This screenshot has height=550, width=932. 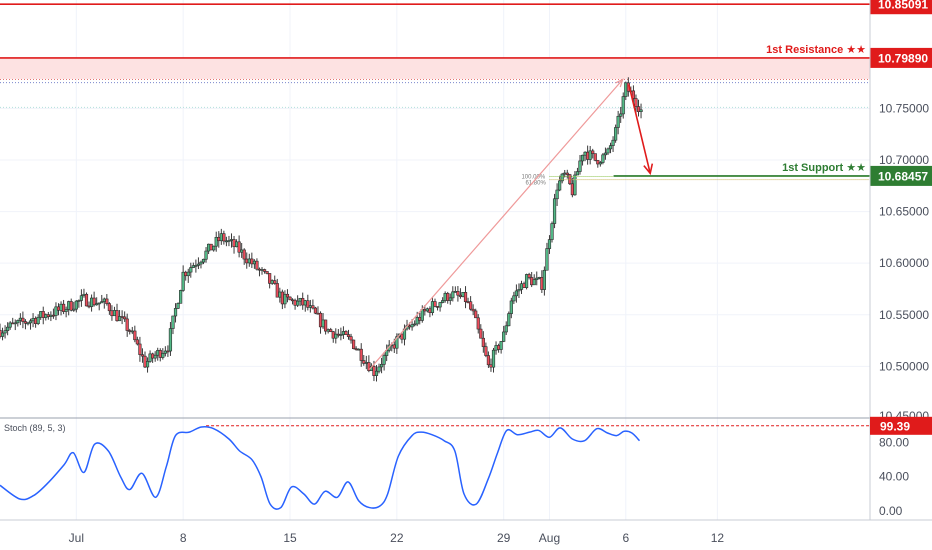 What do you see at coordinates (435, 68) in the screenshot?
I see `resistance-zone` at bounding box center [435, 68].